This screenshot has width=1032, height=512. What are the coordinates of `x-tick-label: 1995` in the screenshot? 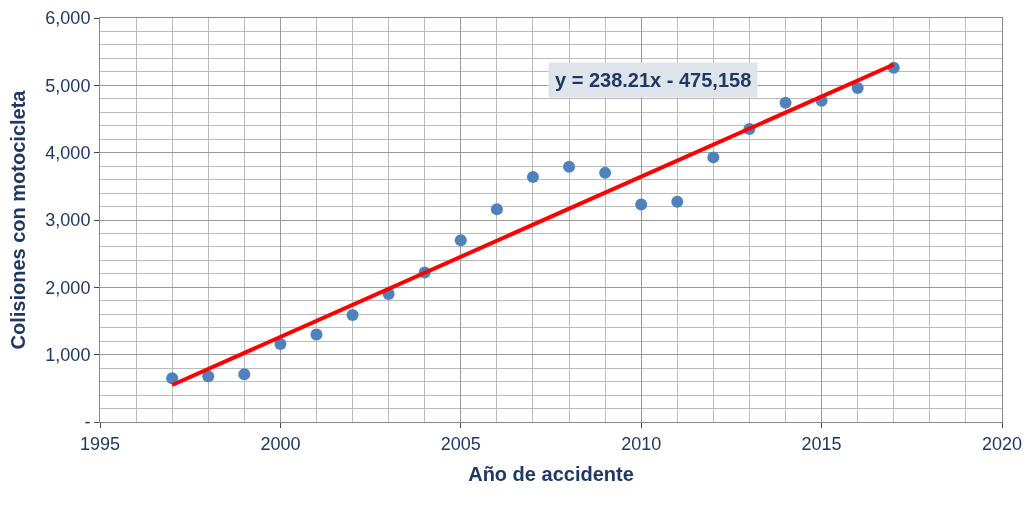 It's located at (100, 443).